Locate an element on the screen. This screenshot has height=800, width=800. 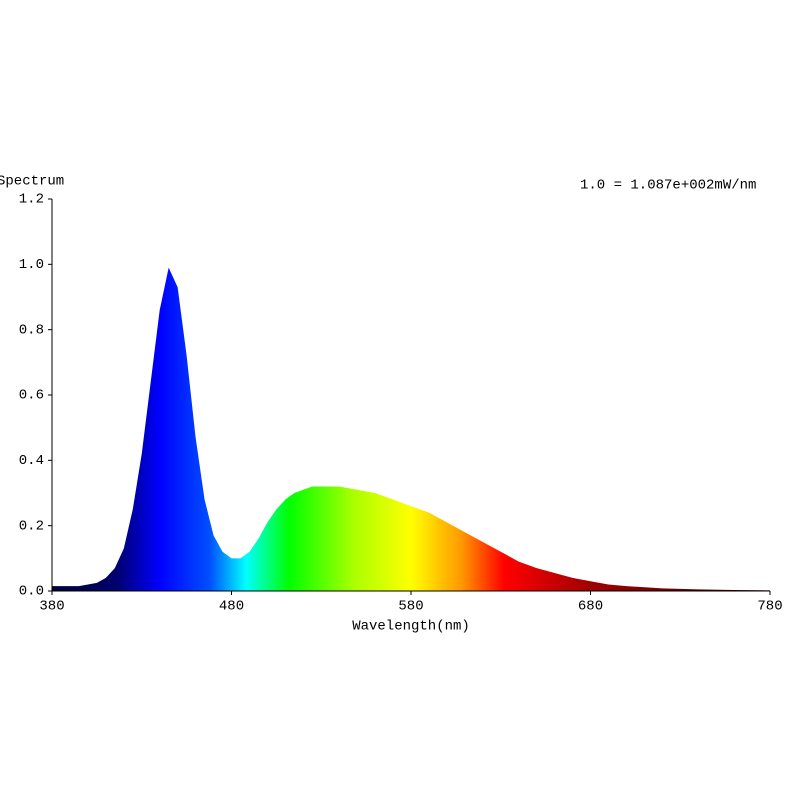
y-tick-label: 0.0 is located at coordinates (31, 592).